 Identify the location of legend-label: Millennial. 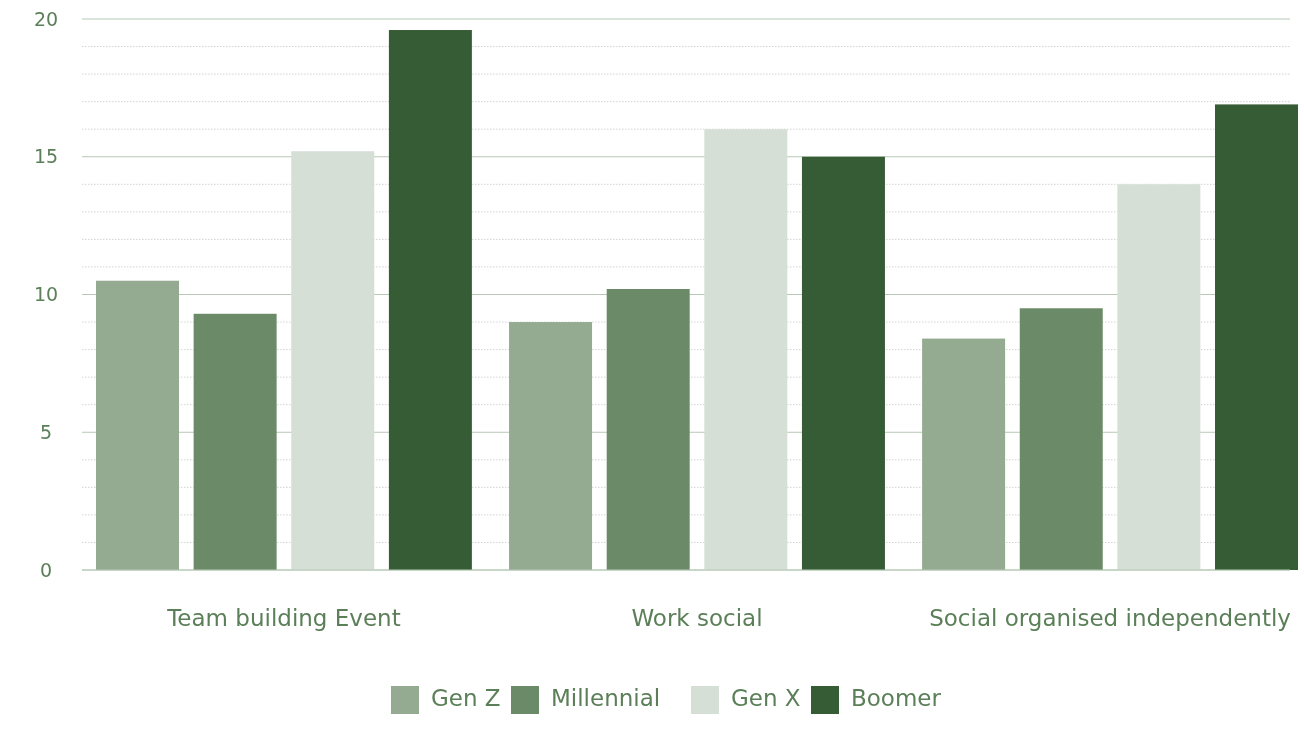
(606, 697).